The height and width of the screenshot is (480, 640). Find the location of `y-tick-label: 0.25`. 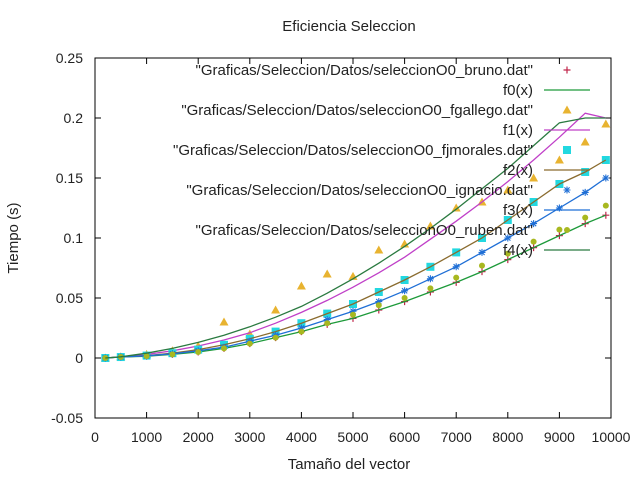

y-tick-label: 0.25 is located at coordinates (69, 58).